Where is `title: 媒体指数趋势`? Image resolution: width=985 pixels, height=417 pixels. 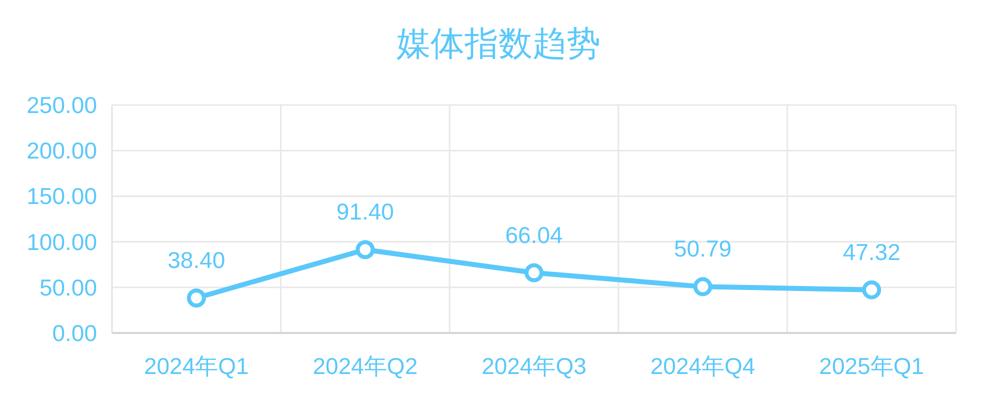
title: 媒体指数趋势 is located at coordinates (498, 44).